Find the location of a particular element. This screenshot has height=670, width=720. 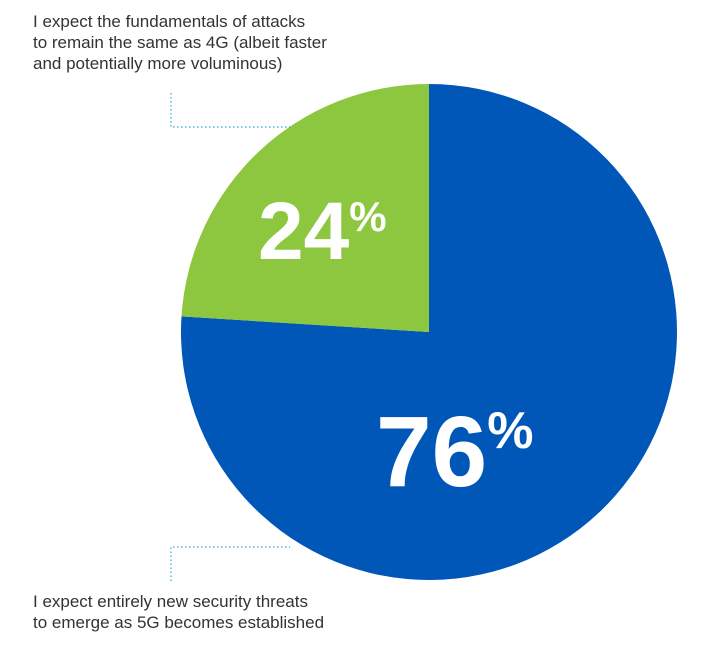

value-label-76: 76% is located at coordinates (454, 452).